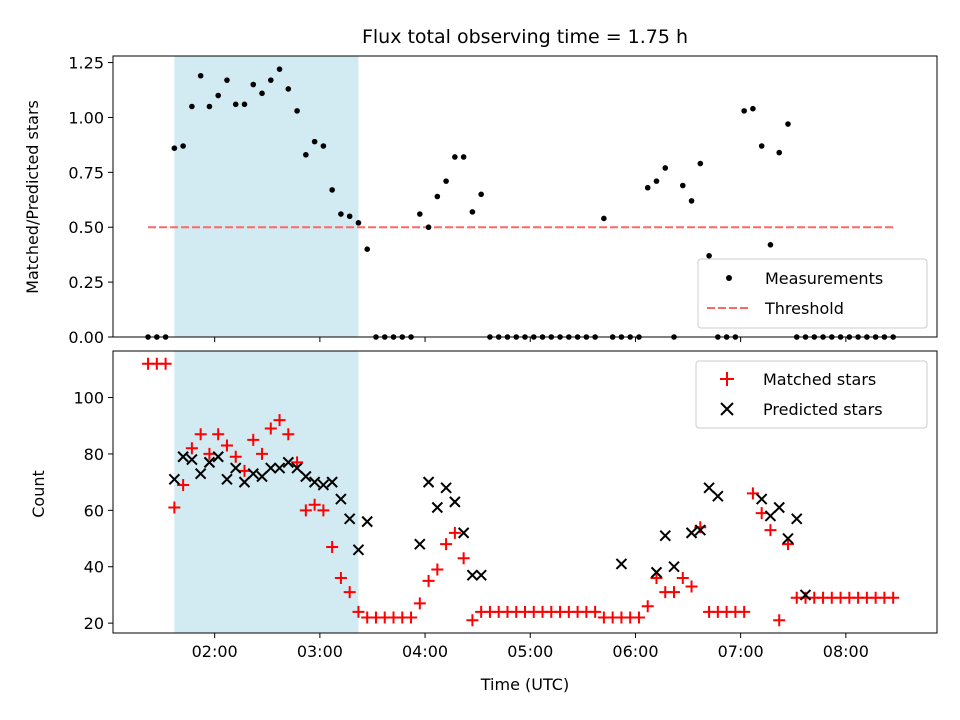  Describe the element at coordinates (94, 623) in the screenshot. I see `count-ytick-label: 20` at that location.